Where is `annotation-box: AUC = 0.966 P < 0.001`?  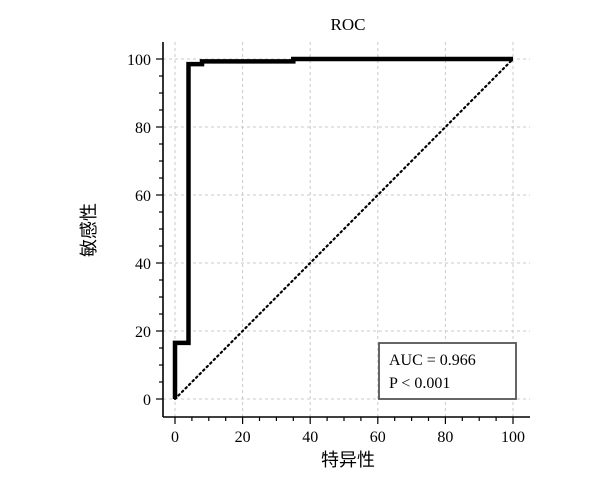
annotation-box: AUC = 0.966 P < 0.001 is located at coordinates (447, 371).